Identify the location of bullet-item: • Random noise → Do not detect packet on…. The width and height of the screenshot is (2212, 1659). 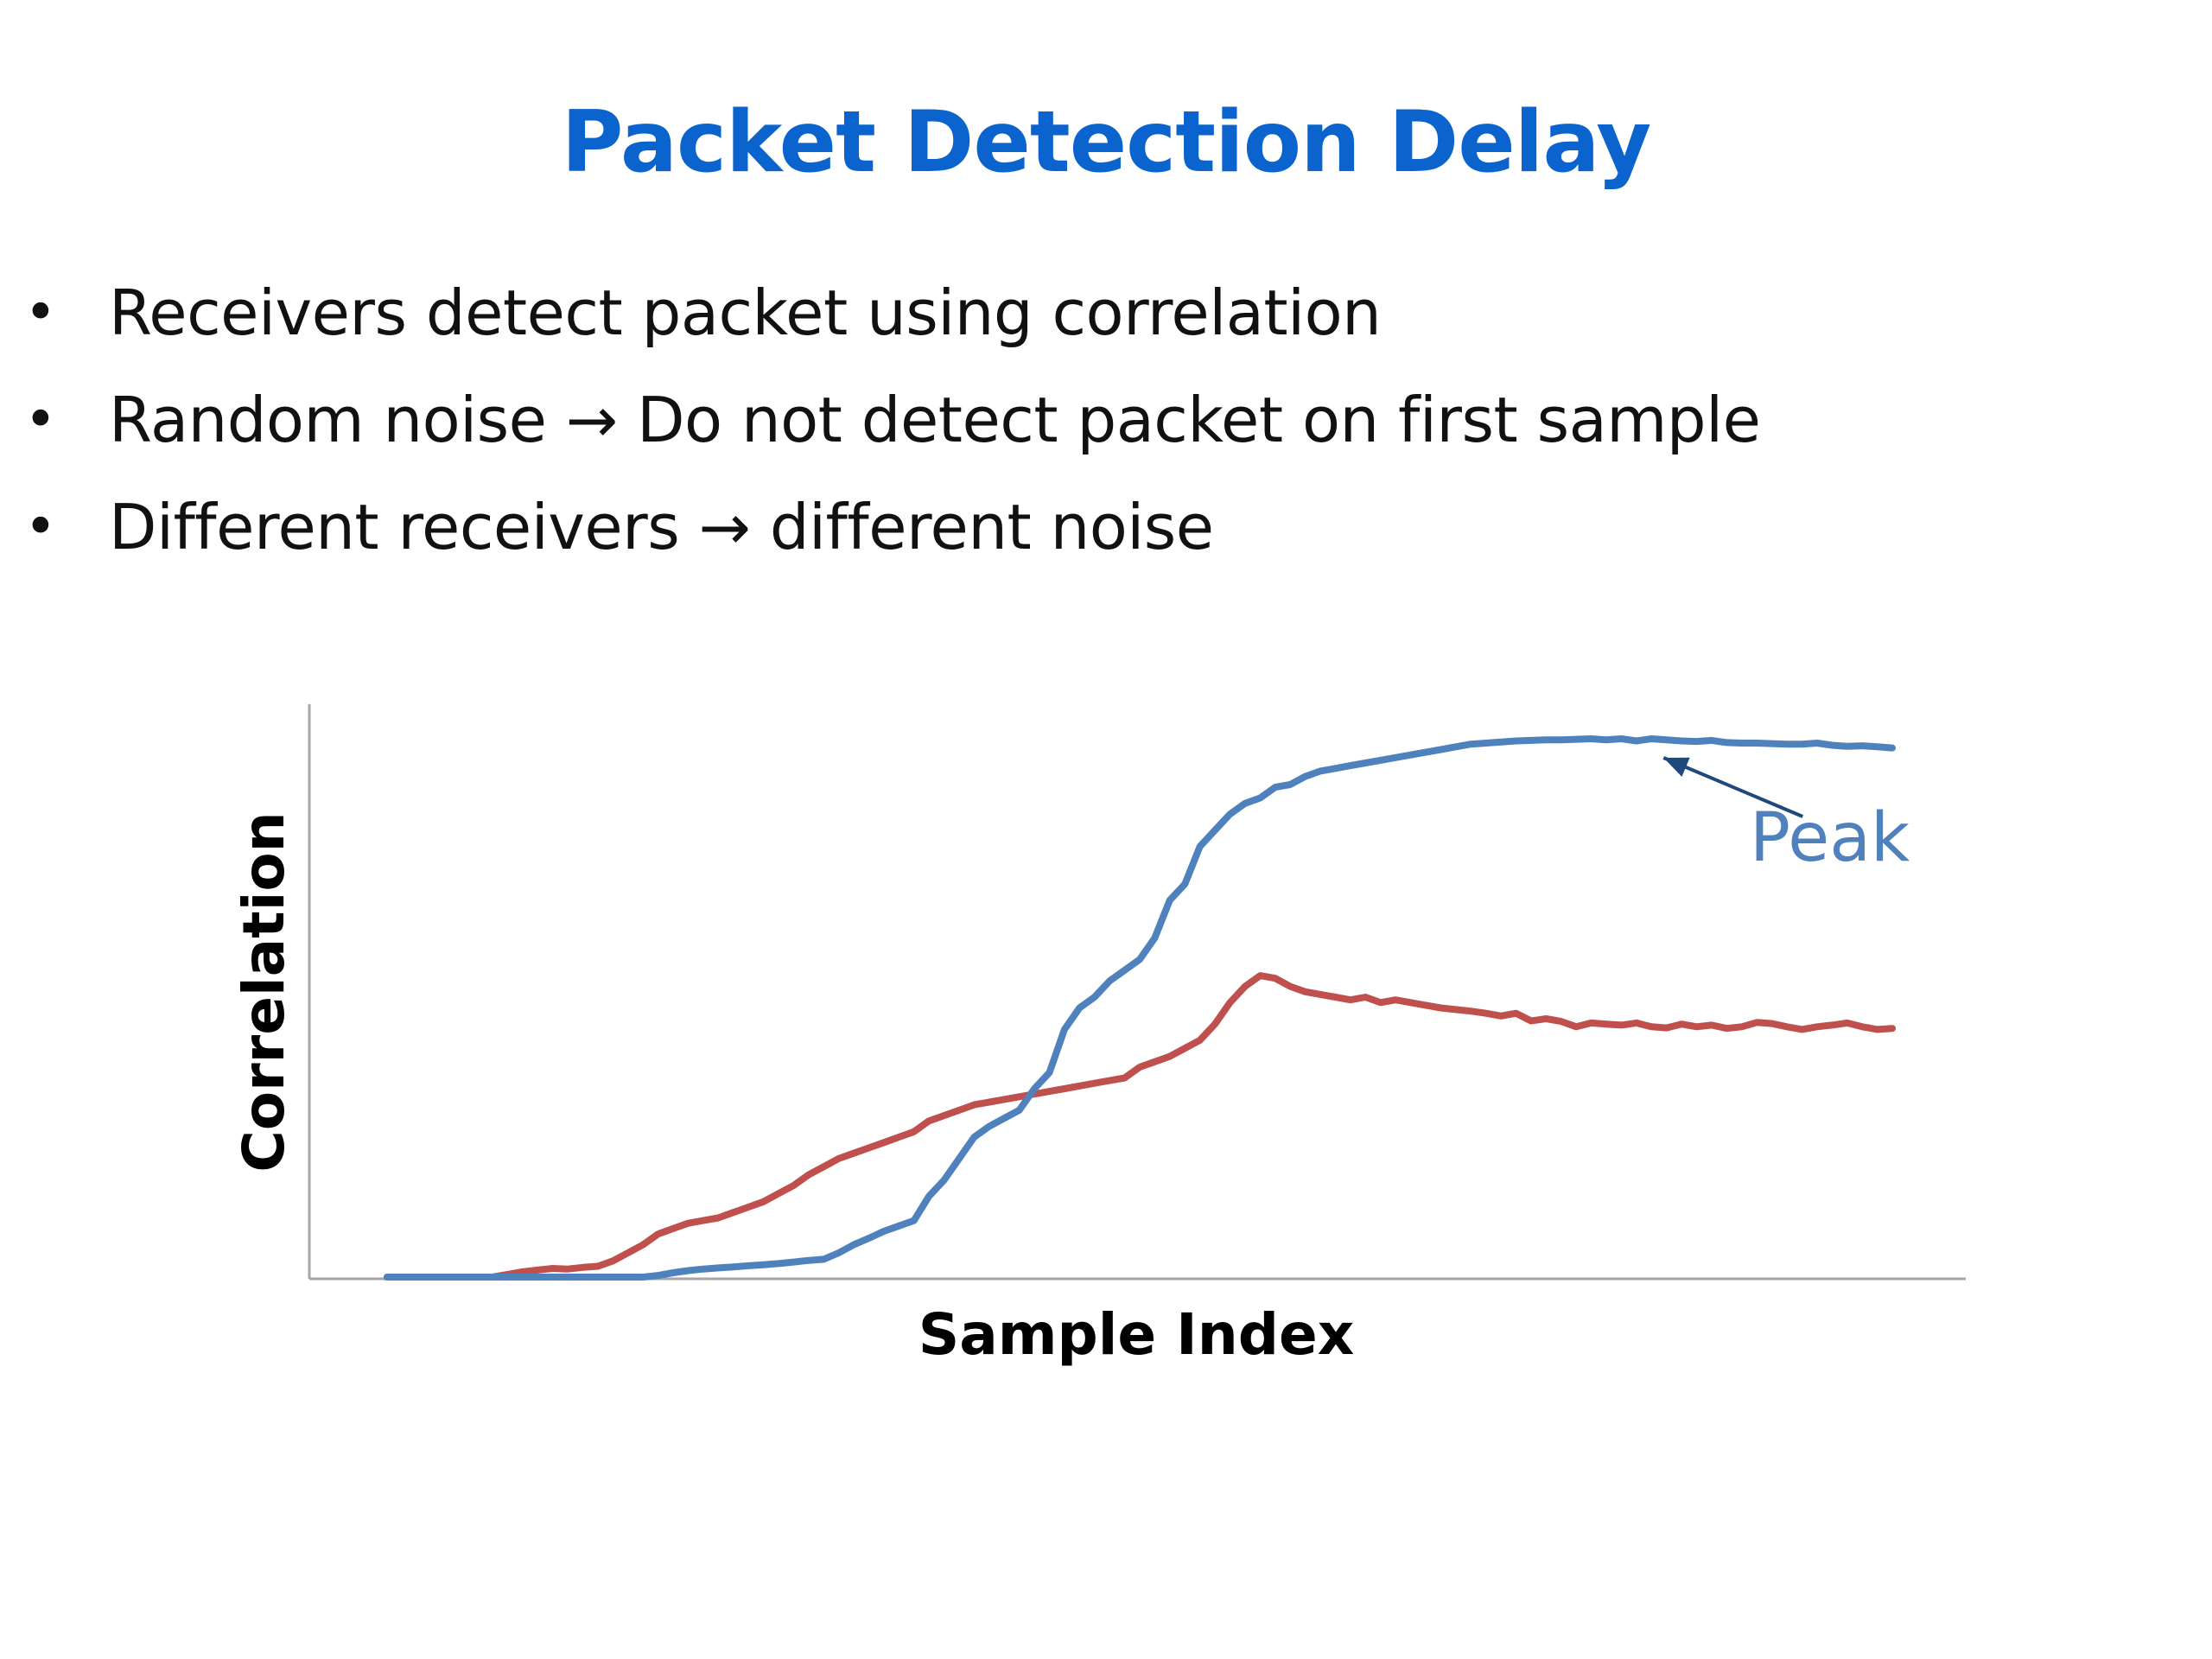
(1106, 420).